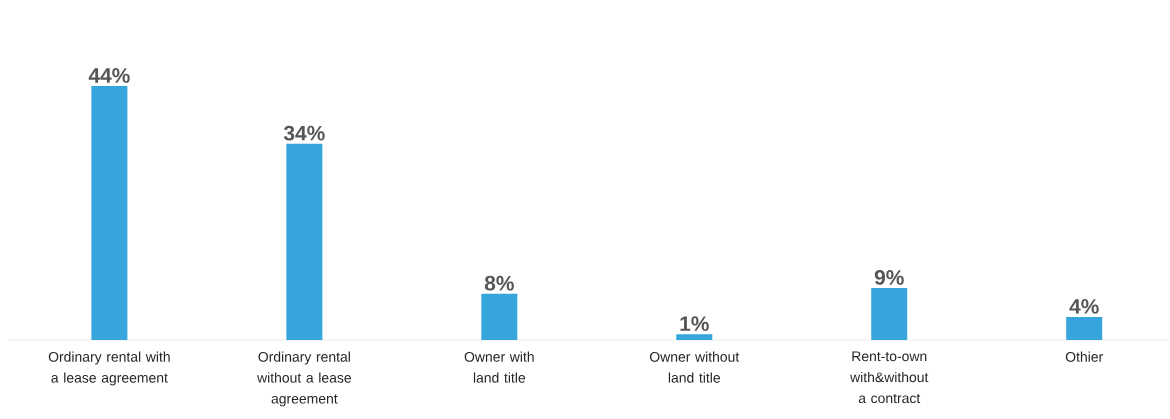 The width and height of the screenshot is (1170, 419). Describe the element at coordinates (1084, 356) in the screenshot. I see `x-tick-label: Othier` at that location.